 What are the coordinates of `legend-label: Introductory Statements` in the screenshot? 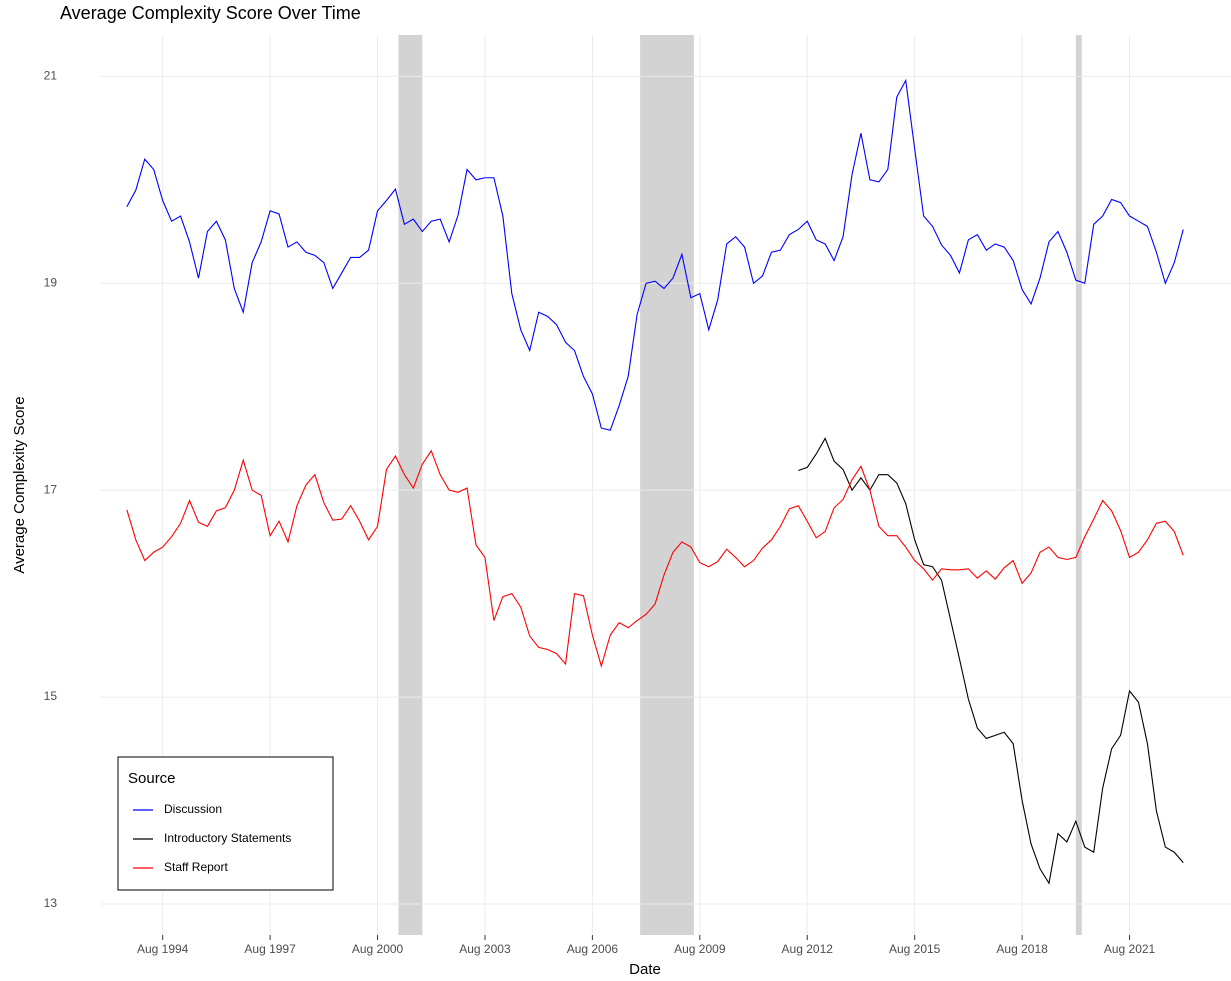 It's located at (227, 838).